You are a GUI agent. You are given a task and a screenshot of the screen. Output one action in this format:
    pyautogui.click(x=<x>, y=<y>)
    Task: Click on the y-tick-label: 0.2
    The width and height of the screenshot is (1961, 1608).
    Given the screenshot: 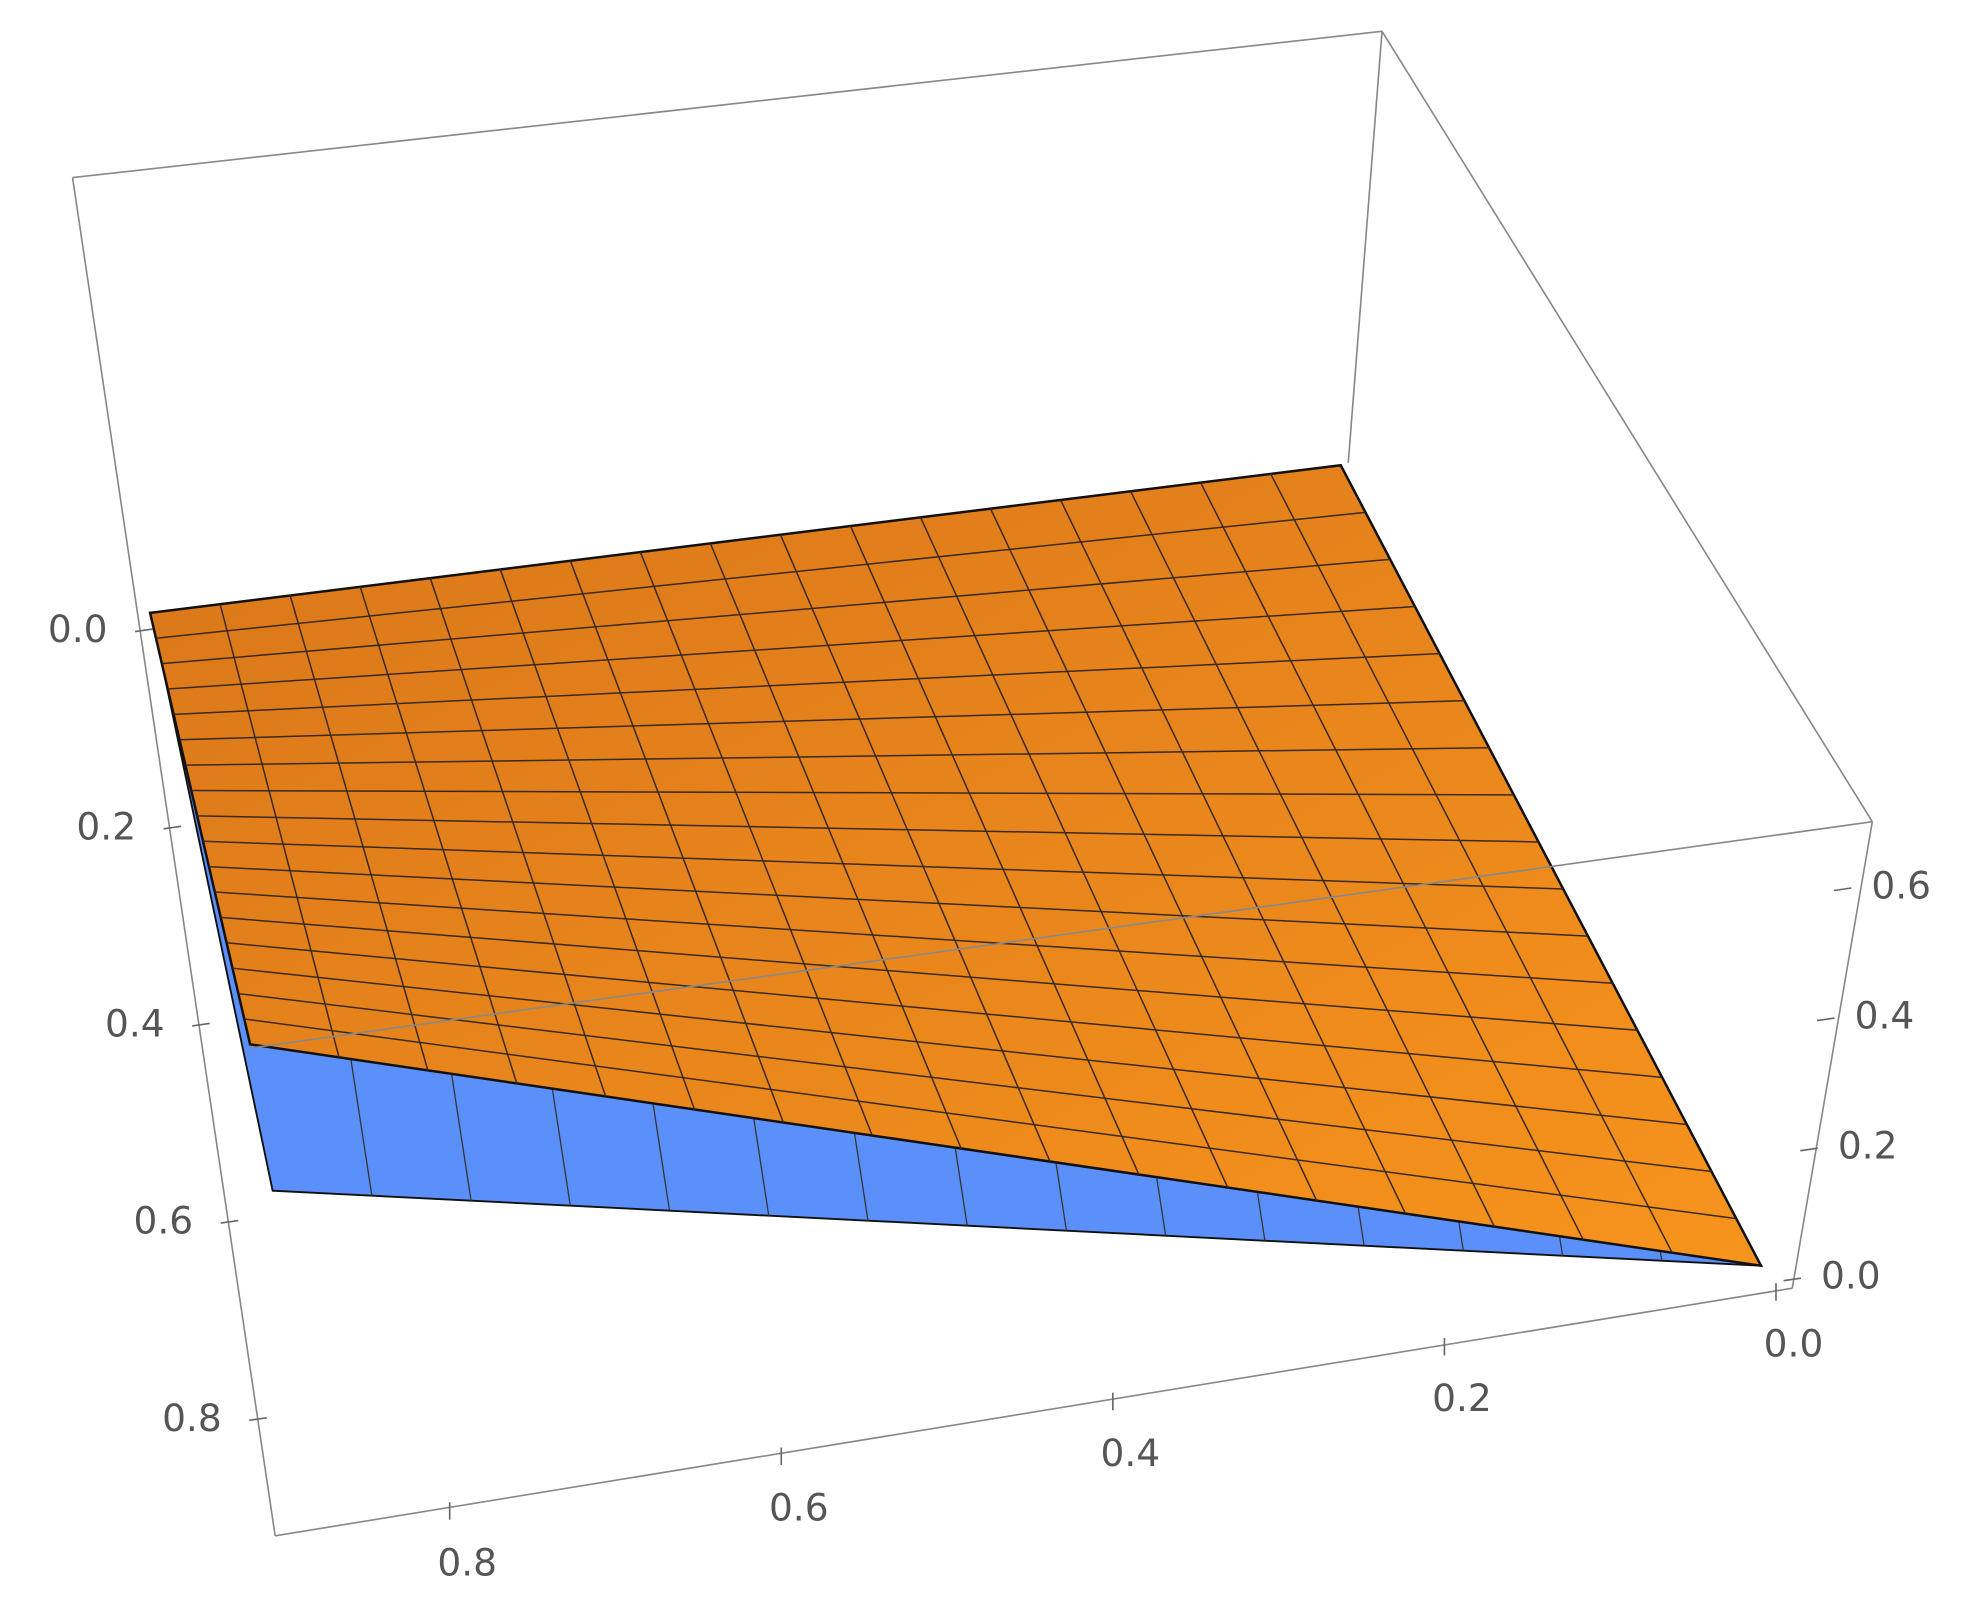 What is the action you would take?
    pyautogui.click(x=106, y=826)
    